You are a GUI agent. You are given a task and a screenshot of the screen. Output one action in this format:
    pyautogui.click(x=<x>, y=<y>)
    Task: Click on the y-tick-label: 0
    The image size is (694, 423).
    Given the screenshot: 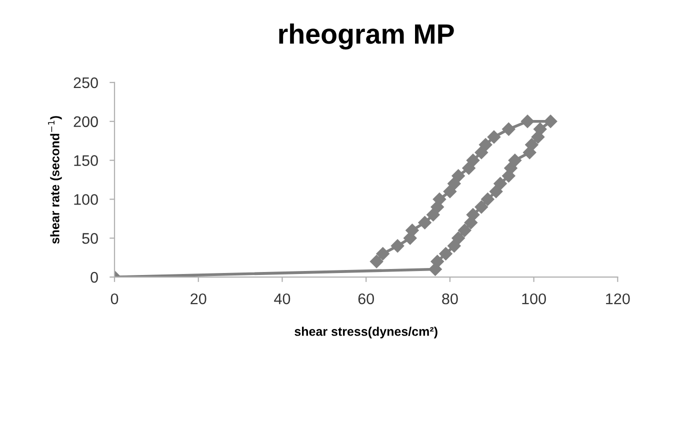 What is the action you would take?
    pyautogui.click(x=94, y=277)
    